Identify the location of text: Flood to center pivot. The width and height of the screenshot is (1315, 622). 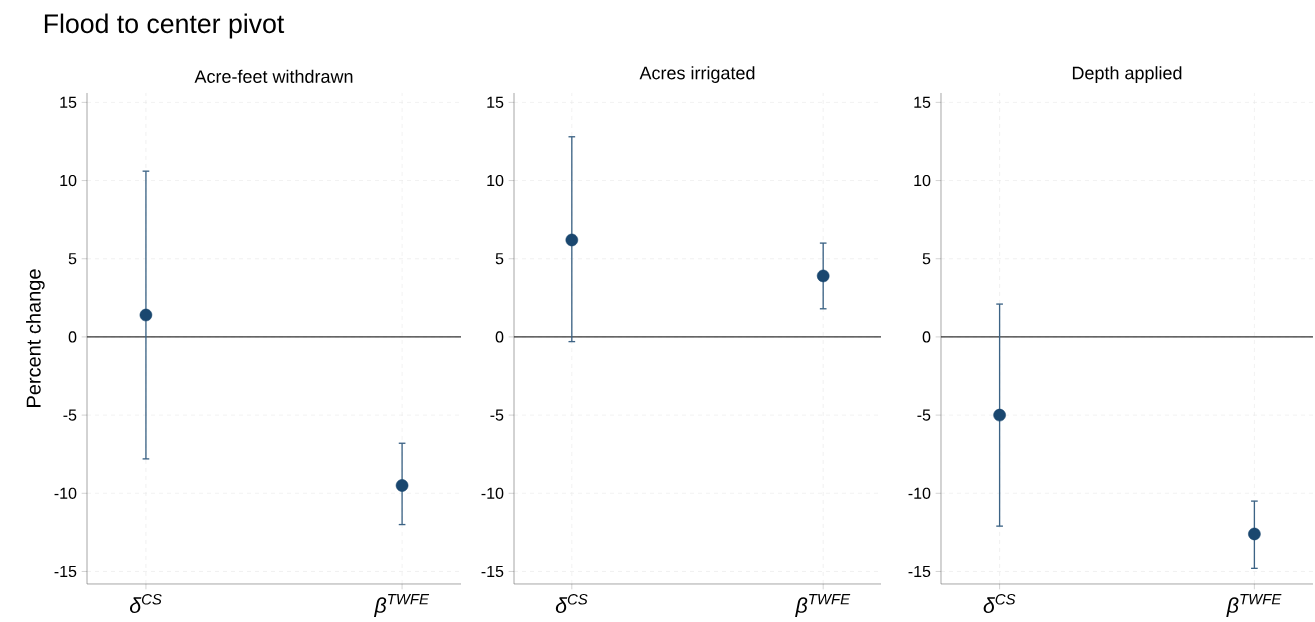
(164, 26).